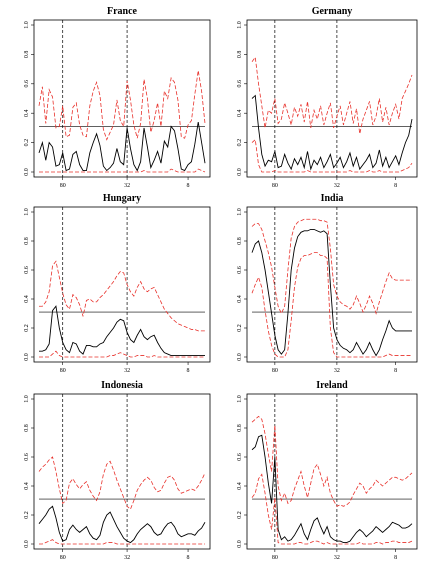 Image resolution: width=444 pixels, height=576 pixels. What do you see at coordinates (122, 198) in the screenshot?
I see `panel-title: Hungary` at bounding box center [122, 198].